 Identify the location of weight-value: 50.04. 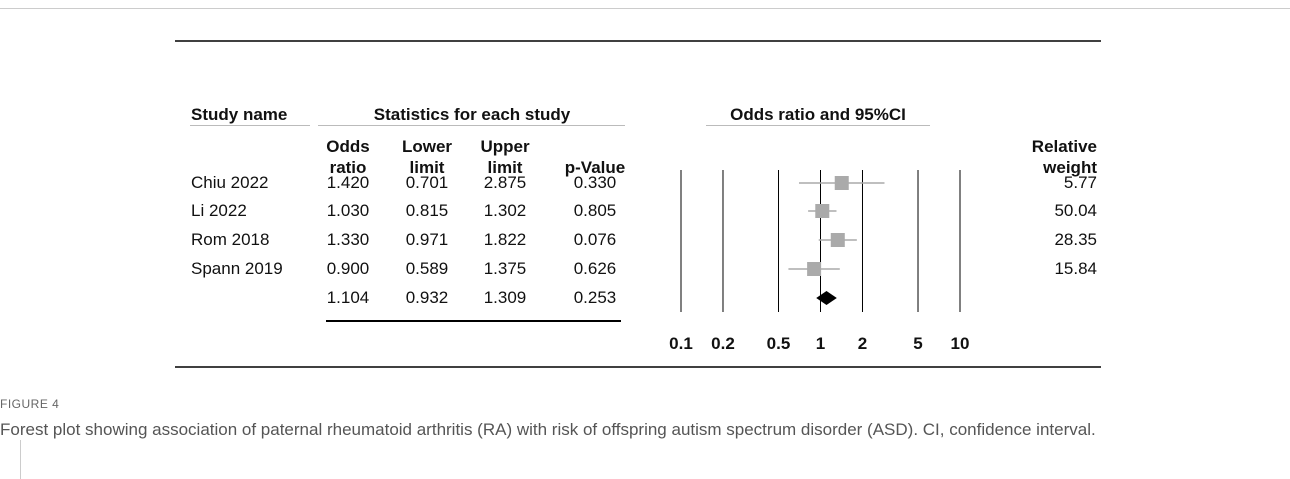
(1075, 210).